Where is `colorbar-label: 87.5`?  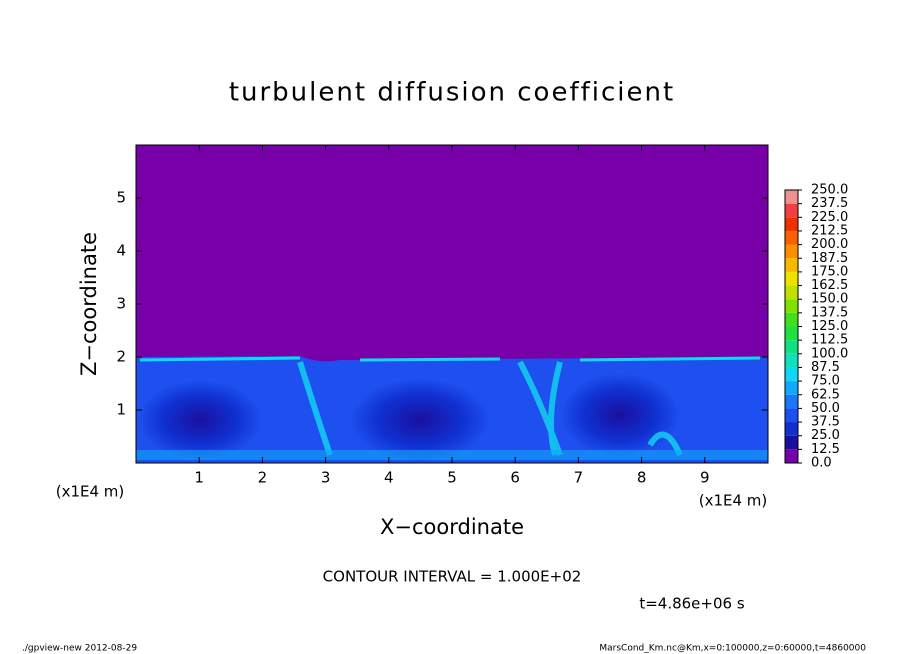 colorbar-label: 87.5 is located at coordinates (825, 367).